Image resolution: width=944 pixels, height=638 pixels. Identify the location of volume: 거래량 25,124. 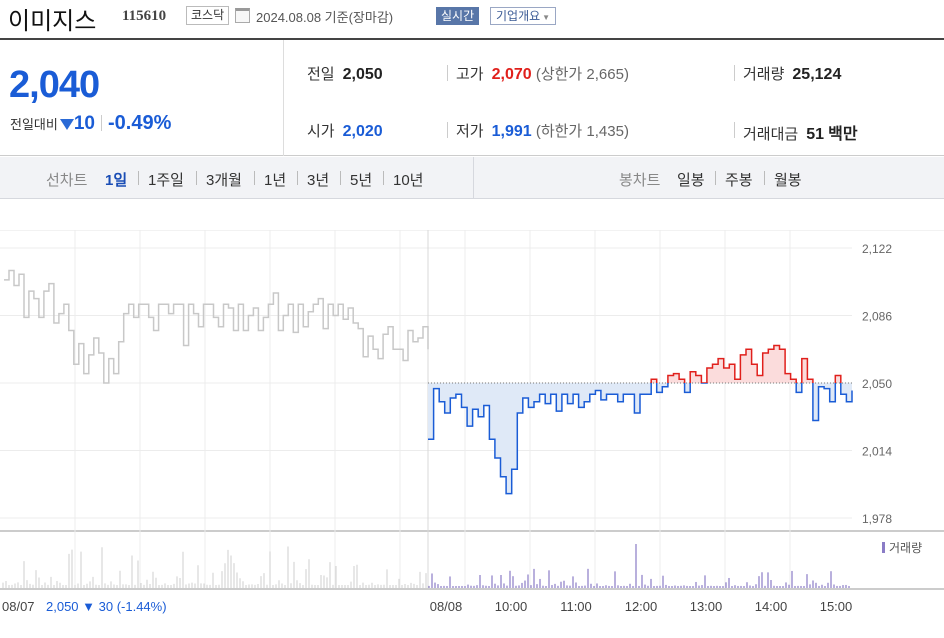
(792, 73).